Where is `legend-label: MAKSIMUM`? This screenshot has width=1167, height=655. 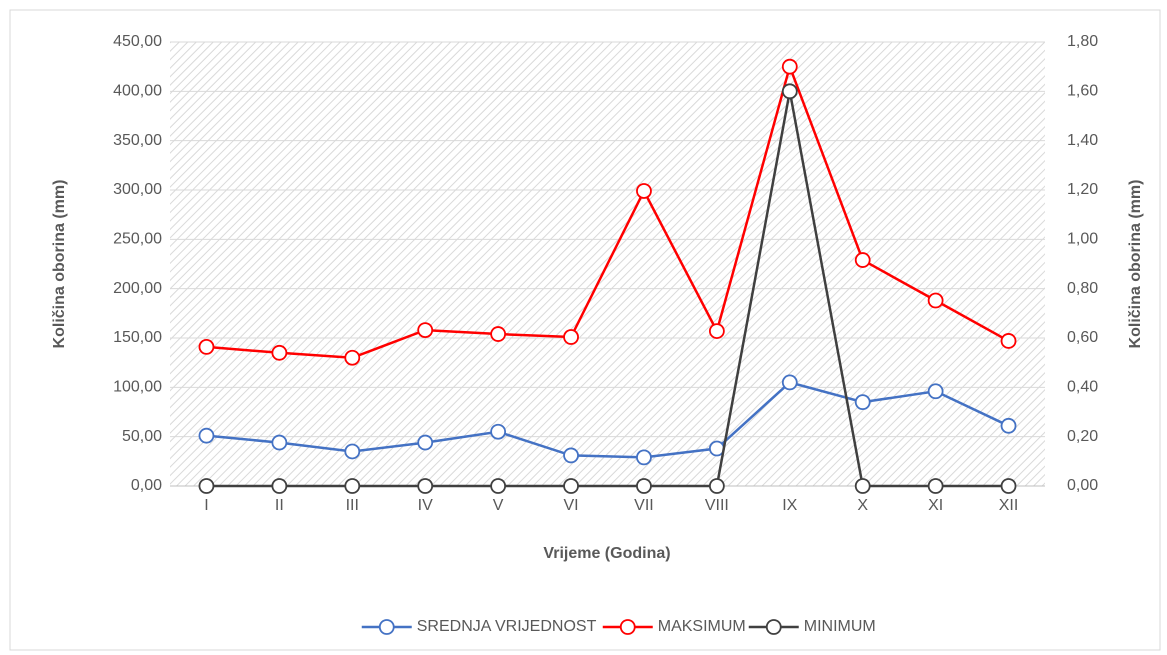
legend-label: MAKSIMUM is located at coordinates (702, 626).